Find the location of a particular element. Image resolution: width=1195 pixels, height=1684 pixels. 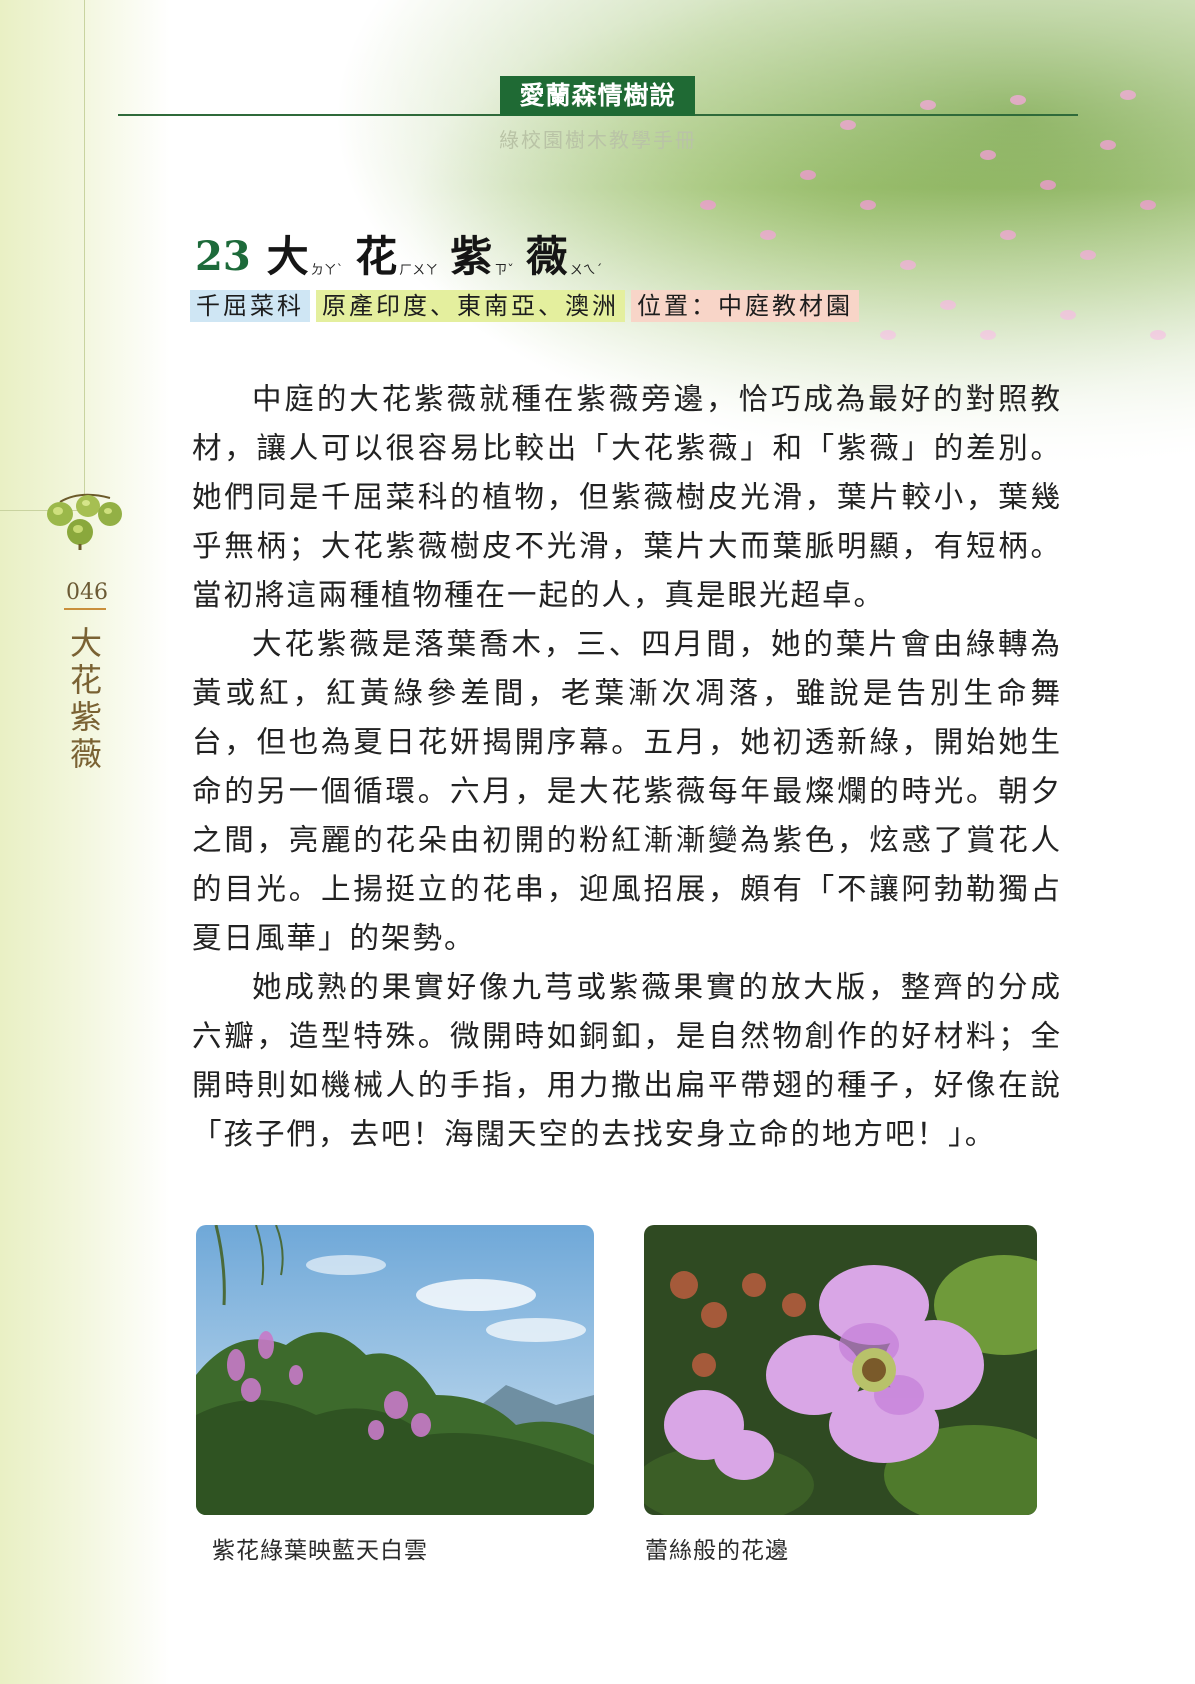

tag-row: 千屈菜科 原產印度、東南亞、澳洲 位置：中庭教材園 is located at coordinates (527, 306).